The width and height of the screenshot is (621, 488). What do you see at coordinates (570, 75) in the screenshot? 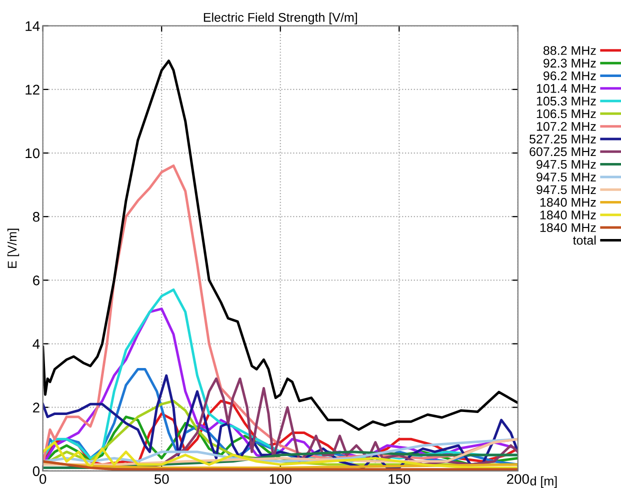
I see `legend-label: 96.2 MHz` at bounding box center [570, 75].